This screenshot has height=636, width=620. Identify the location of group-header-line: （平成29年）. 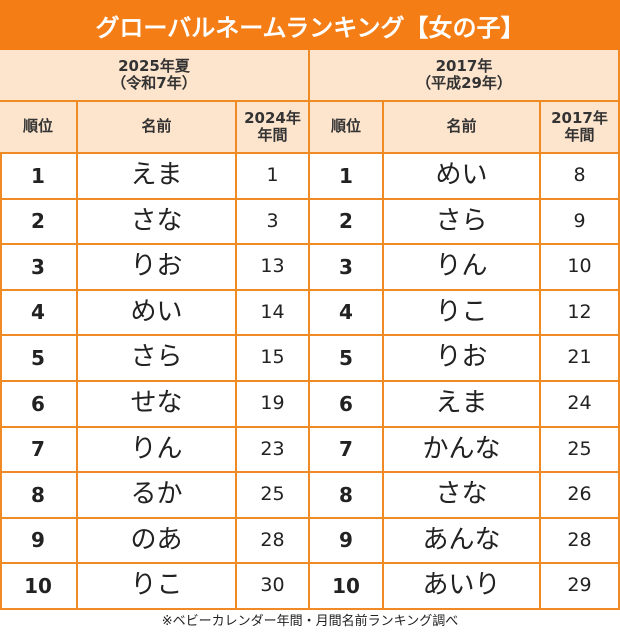
(464, 83).